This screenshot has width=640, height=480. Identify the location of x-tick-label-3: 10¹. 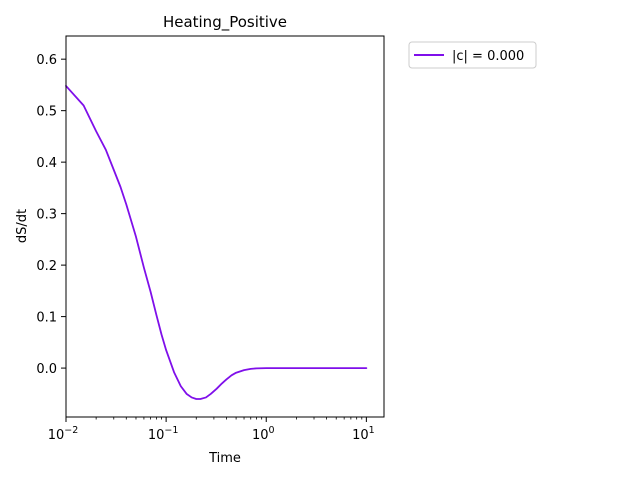
(363, 434).